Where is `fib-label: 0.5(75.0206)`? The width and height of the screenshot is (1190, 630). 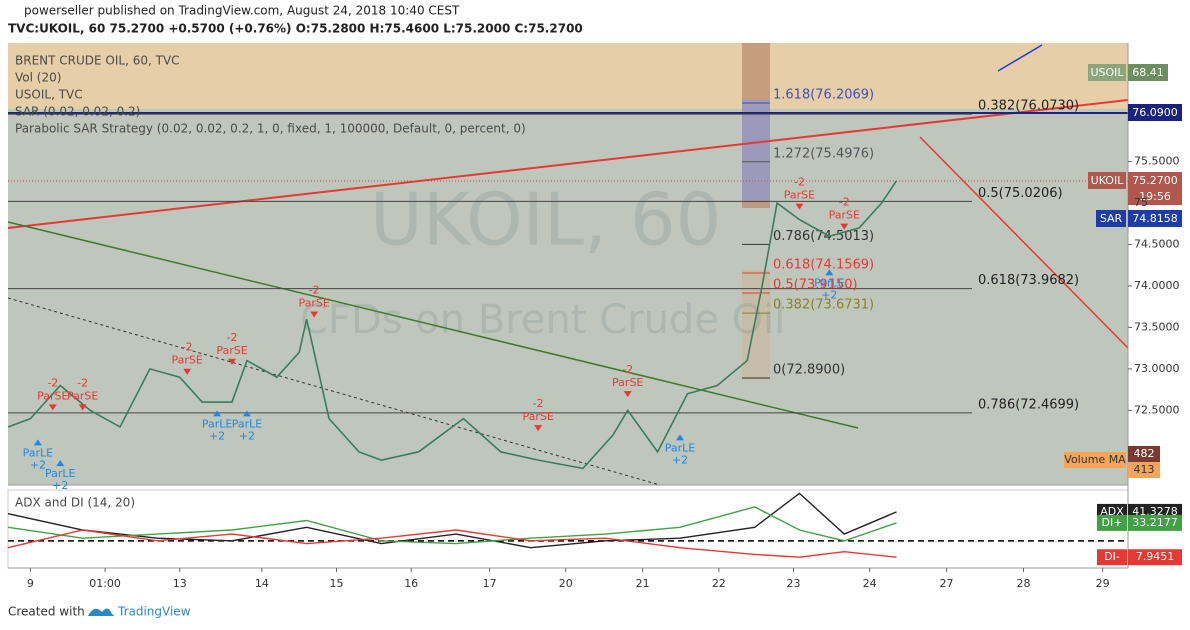
fib-label: 0.5(75.0206) is located at coordinates (1020, 193).